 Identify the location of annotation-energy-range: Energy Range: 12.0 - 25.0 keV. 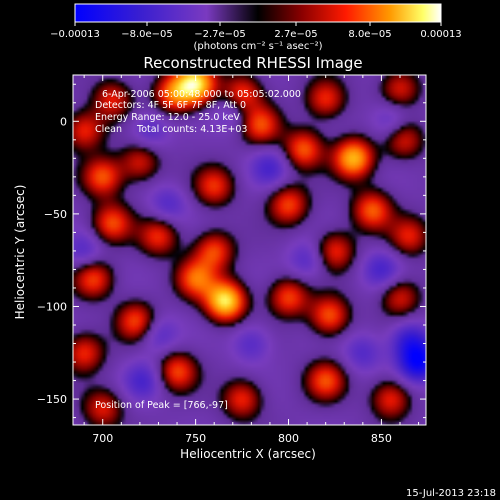
(167, 117).